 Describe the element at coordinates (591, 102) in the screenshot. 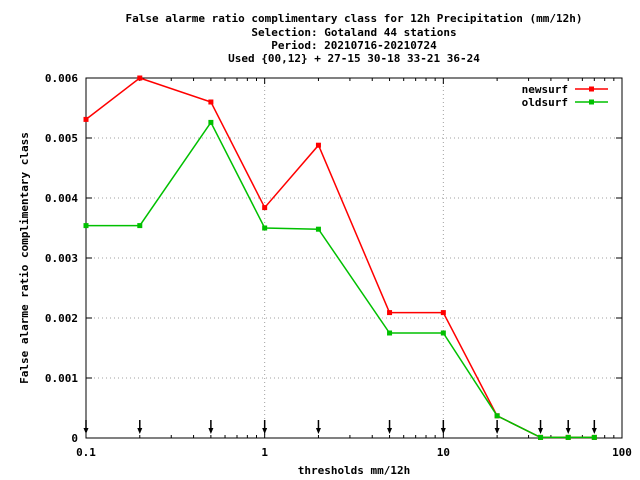

I see `legend-marker-oldsurf` at that location.